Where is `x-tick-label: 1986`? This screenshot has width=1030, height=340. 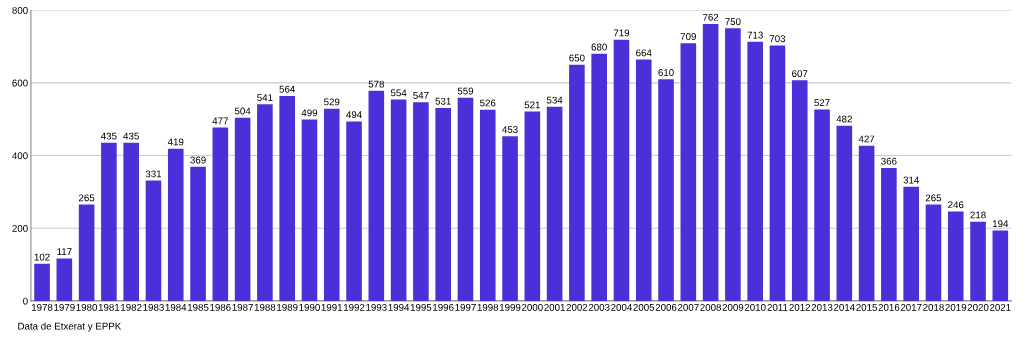 x-tick-label: 1986 is located at coordinates (220, 307).